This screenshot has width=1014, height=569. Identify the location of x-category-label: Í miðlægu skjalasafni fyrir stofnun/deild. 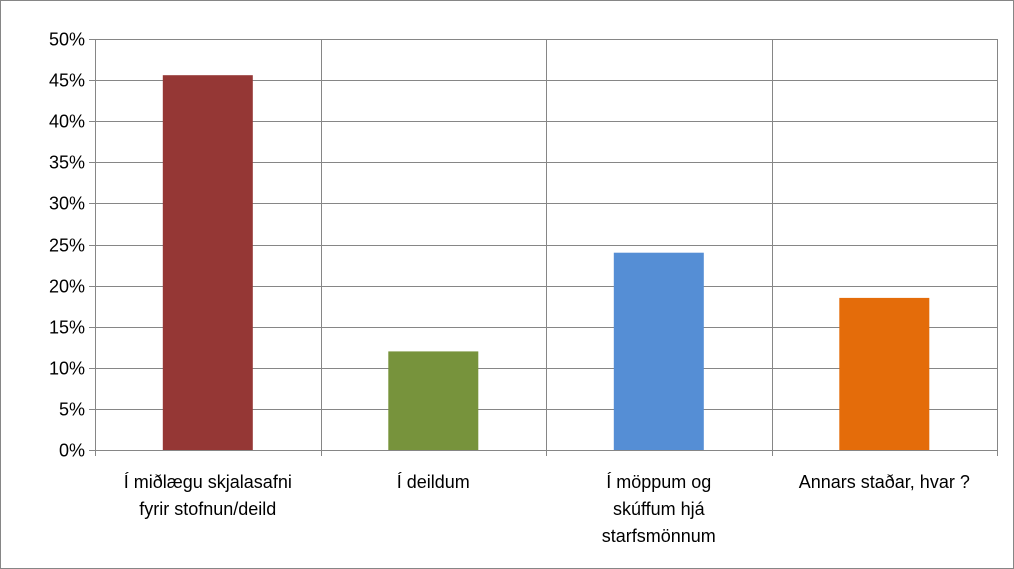
(208, 495).